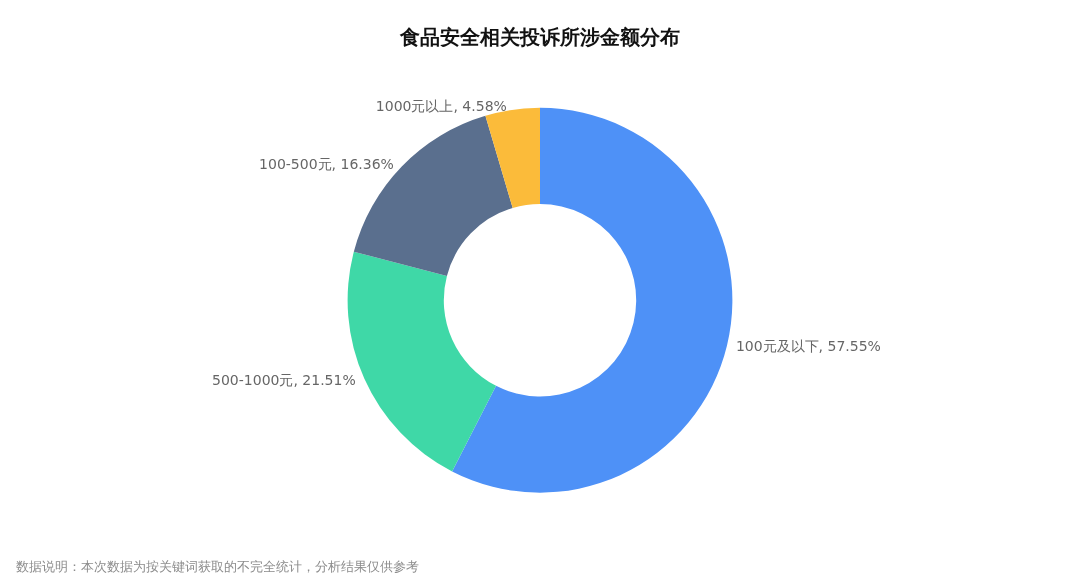 The width and height of the screenshot is (1080, 583). I want to click on data-label: , 16.36%, so click(362, 163).